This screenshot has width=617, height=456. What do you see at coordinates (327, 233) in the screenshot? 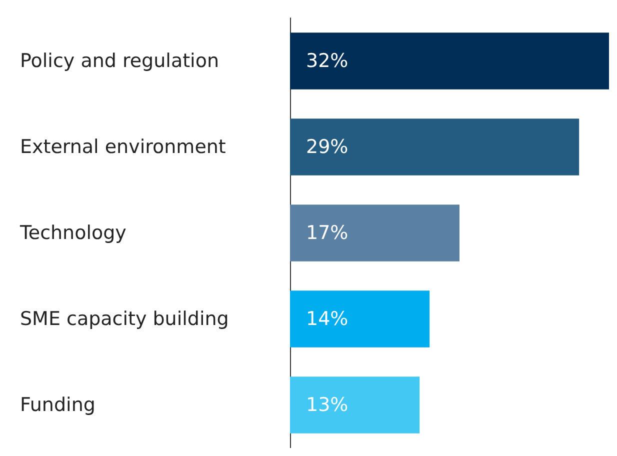
I see `data-label: 17%` at bounding box center [327, 233].